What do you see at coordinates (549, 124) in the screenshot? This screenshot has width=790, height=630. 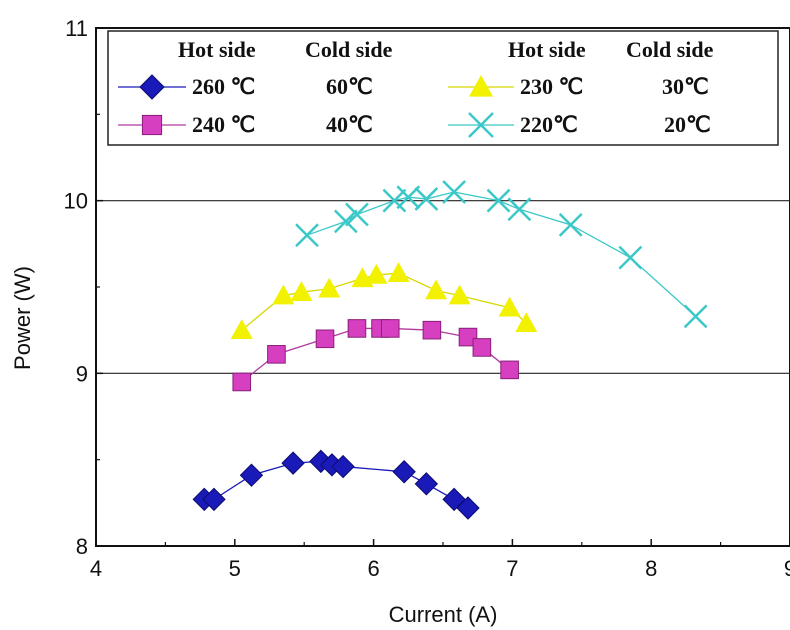 I see `legend-hot-220: 220℃` at bounding box center [549, 124].